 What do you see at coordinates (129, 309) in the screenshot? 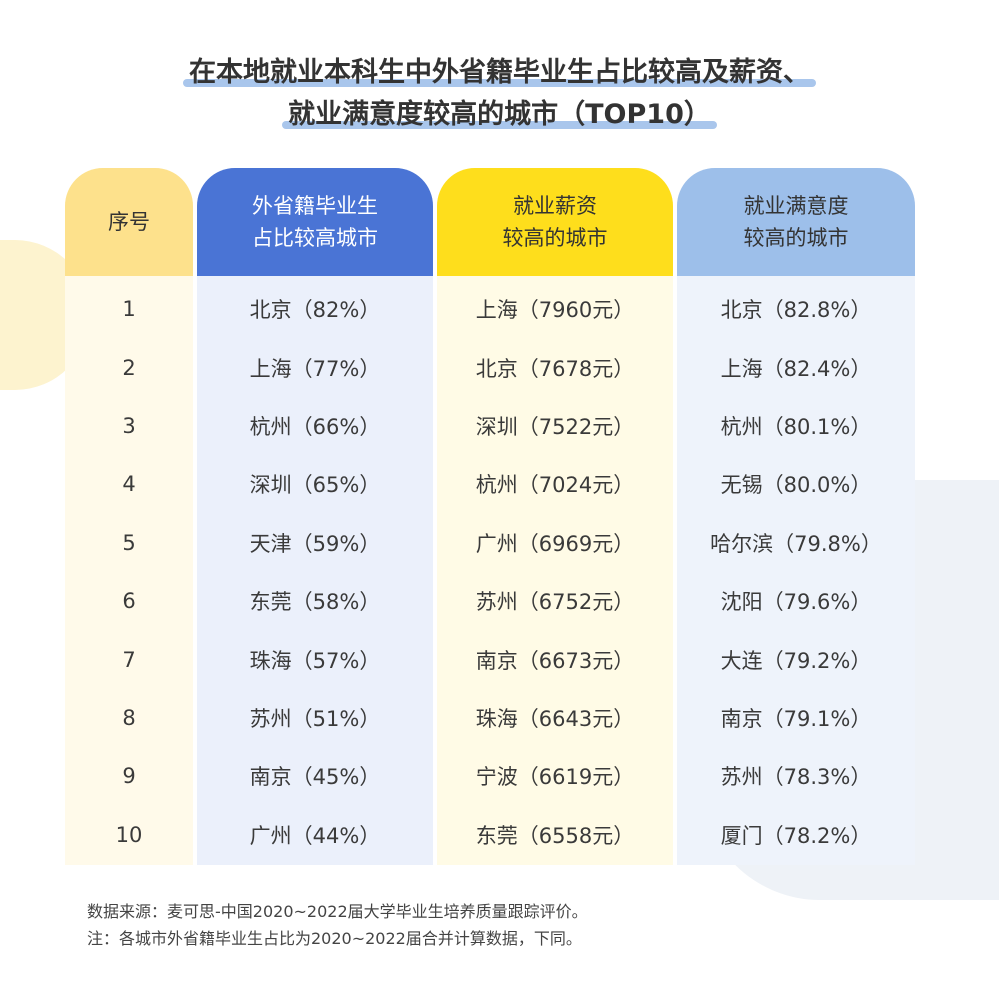
I see `rank-cell: 1` at bounding box center [129, 309].